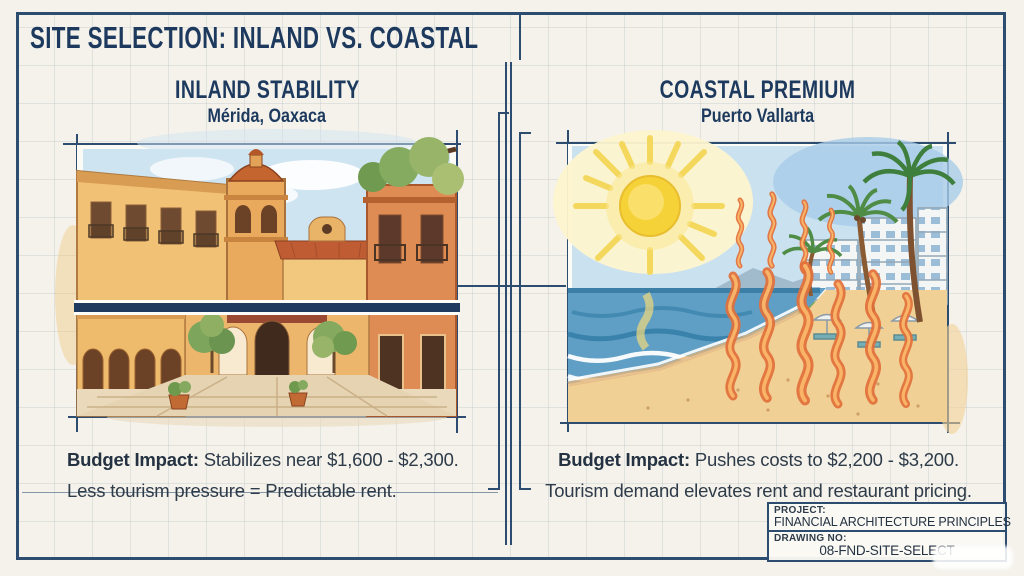 The width and height of the screenshot is (1024, 576). Describe the element at coordinates (645, 321) in the screenshot. I see `sun-reflection` at that location.